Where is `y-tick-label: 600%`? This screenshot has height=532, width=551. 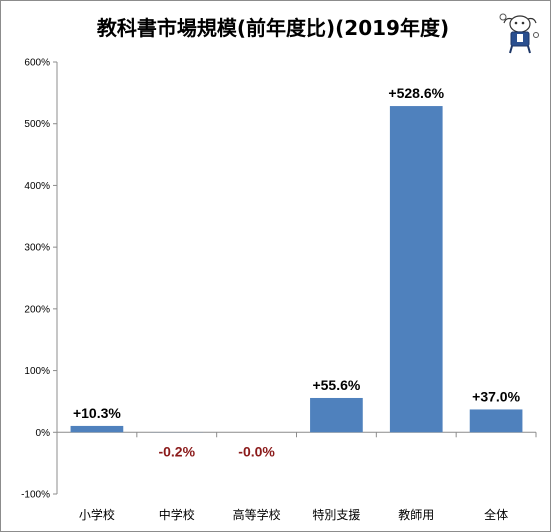
y-tick-label: 600% is located at coordinates (37, 63).